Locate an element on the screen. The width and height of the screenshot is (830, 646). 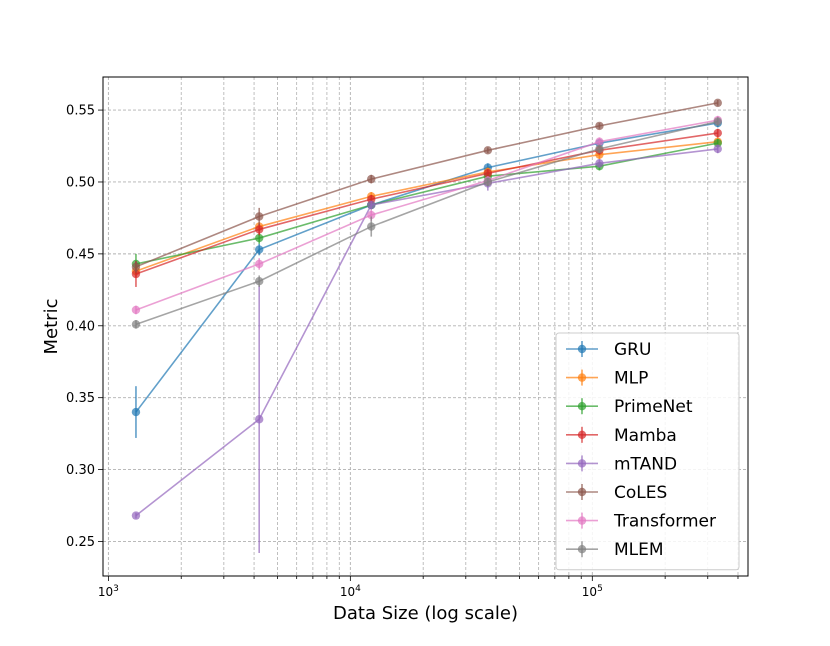
y-tick-label: 0.25 is located at coordinates (80, 542).